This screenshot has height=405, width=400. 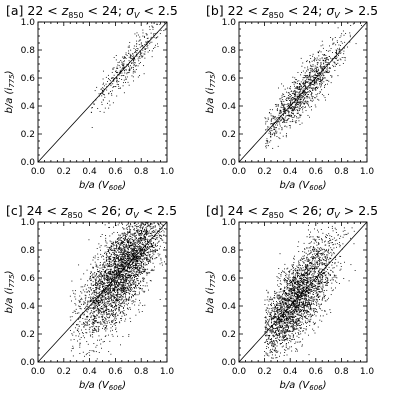 I want to click on x-label-part: 606, so click(x=316, y=188).